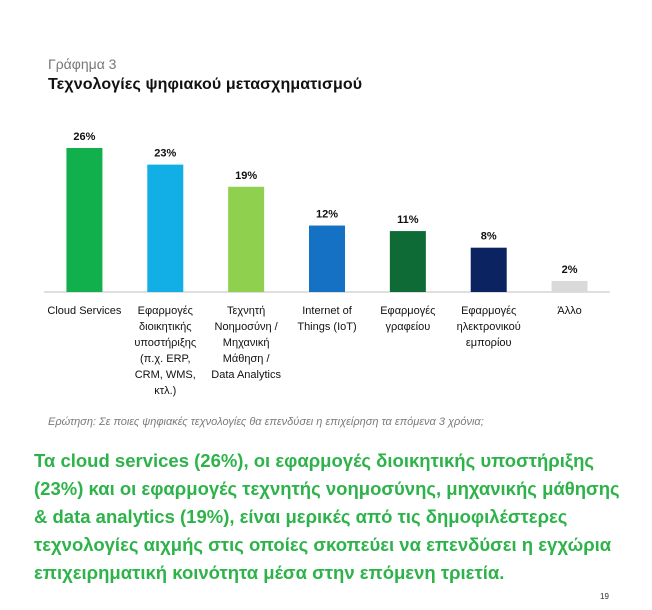 This screenshot has width=652, height=610. I want to click on page-number: 19, so click(604, 596).